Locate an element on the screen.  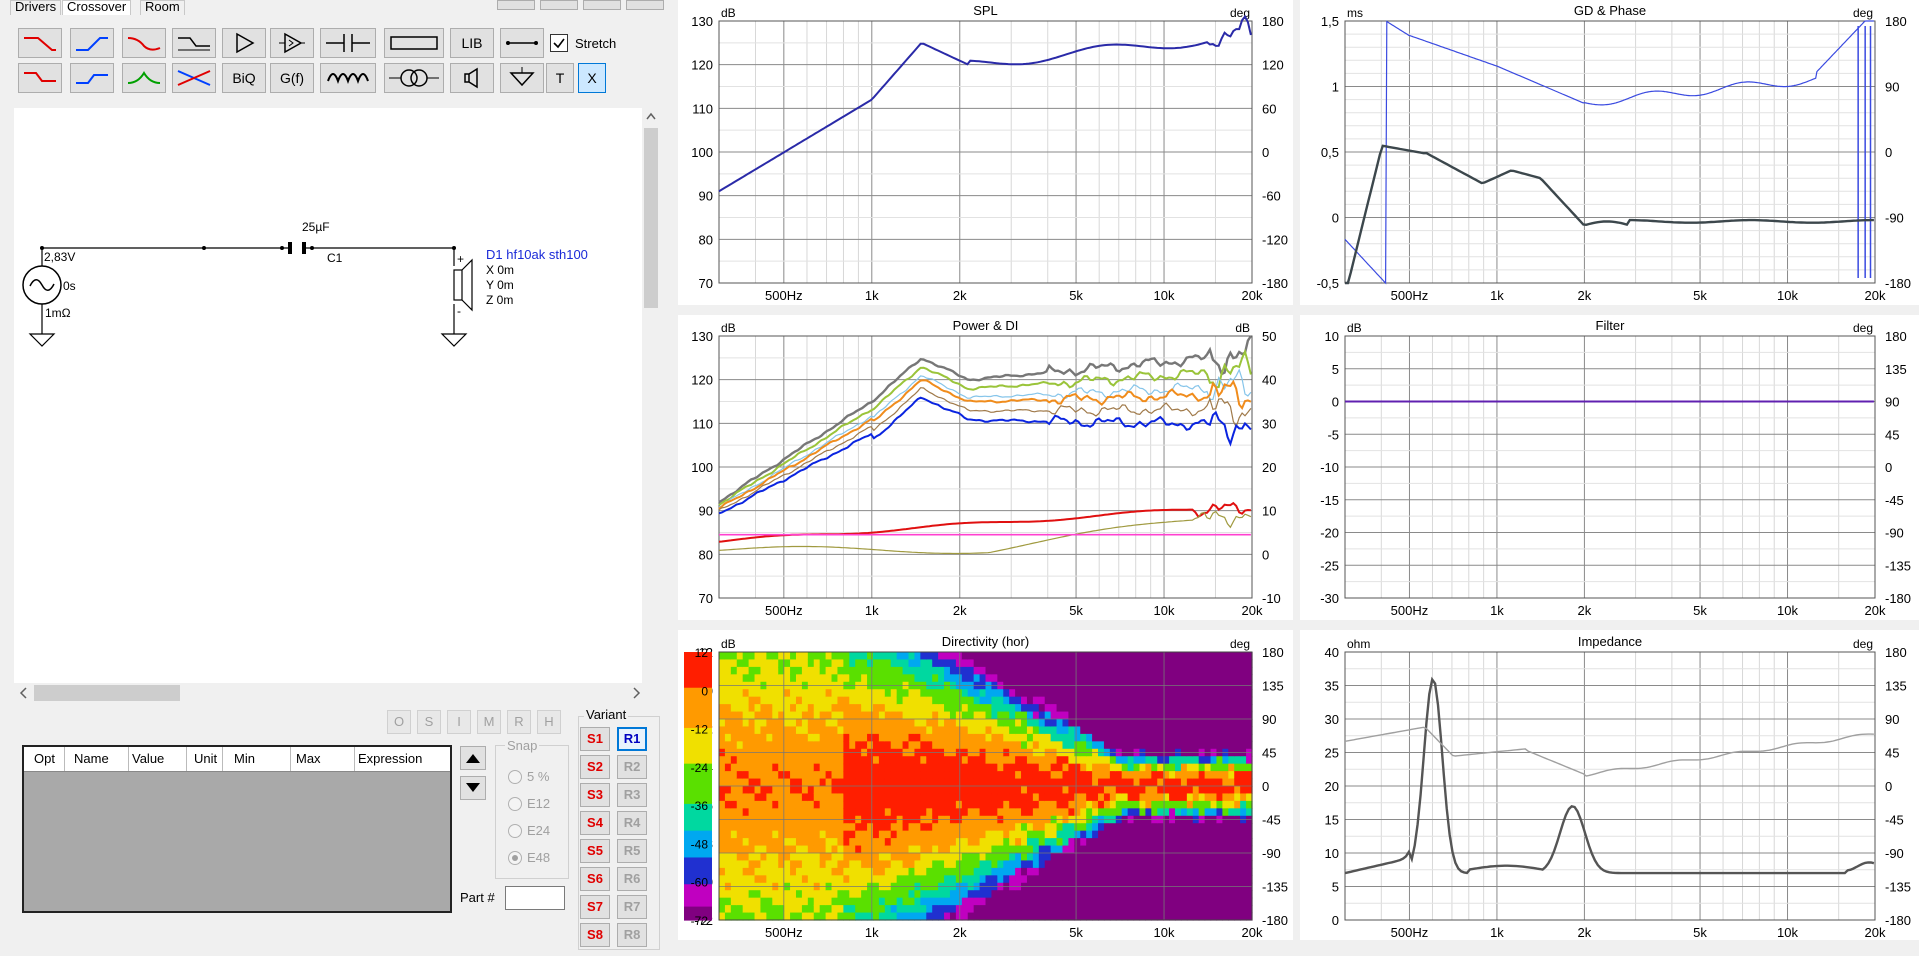
snap-5pct-radio is located at coordinates (515, 777).